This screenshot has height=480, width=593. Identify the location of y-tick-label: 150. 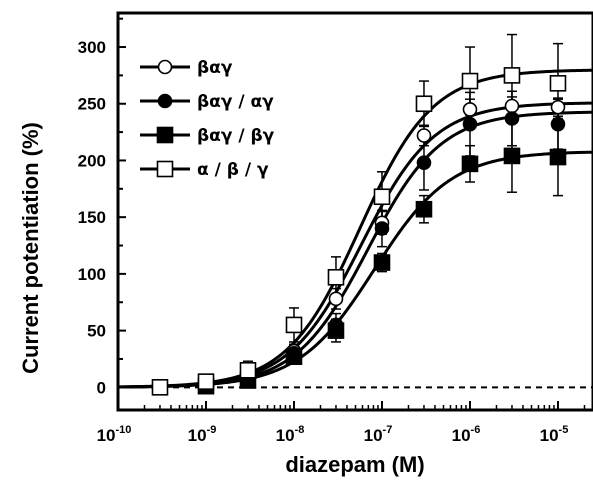
(92, 217).